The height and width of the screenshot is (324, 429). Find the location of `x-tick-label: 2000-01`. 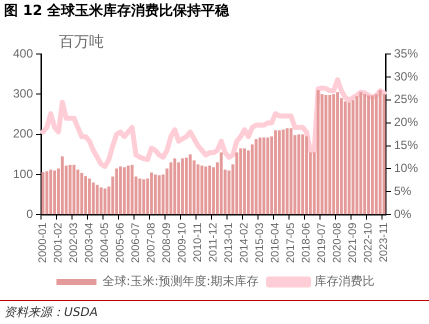

x-tick-label: 2000-01 is located at coordinates (42, 243).